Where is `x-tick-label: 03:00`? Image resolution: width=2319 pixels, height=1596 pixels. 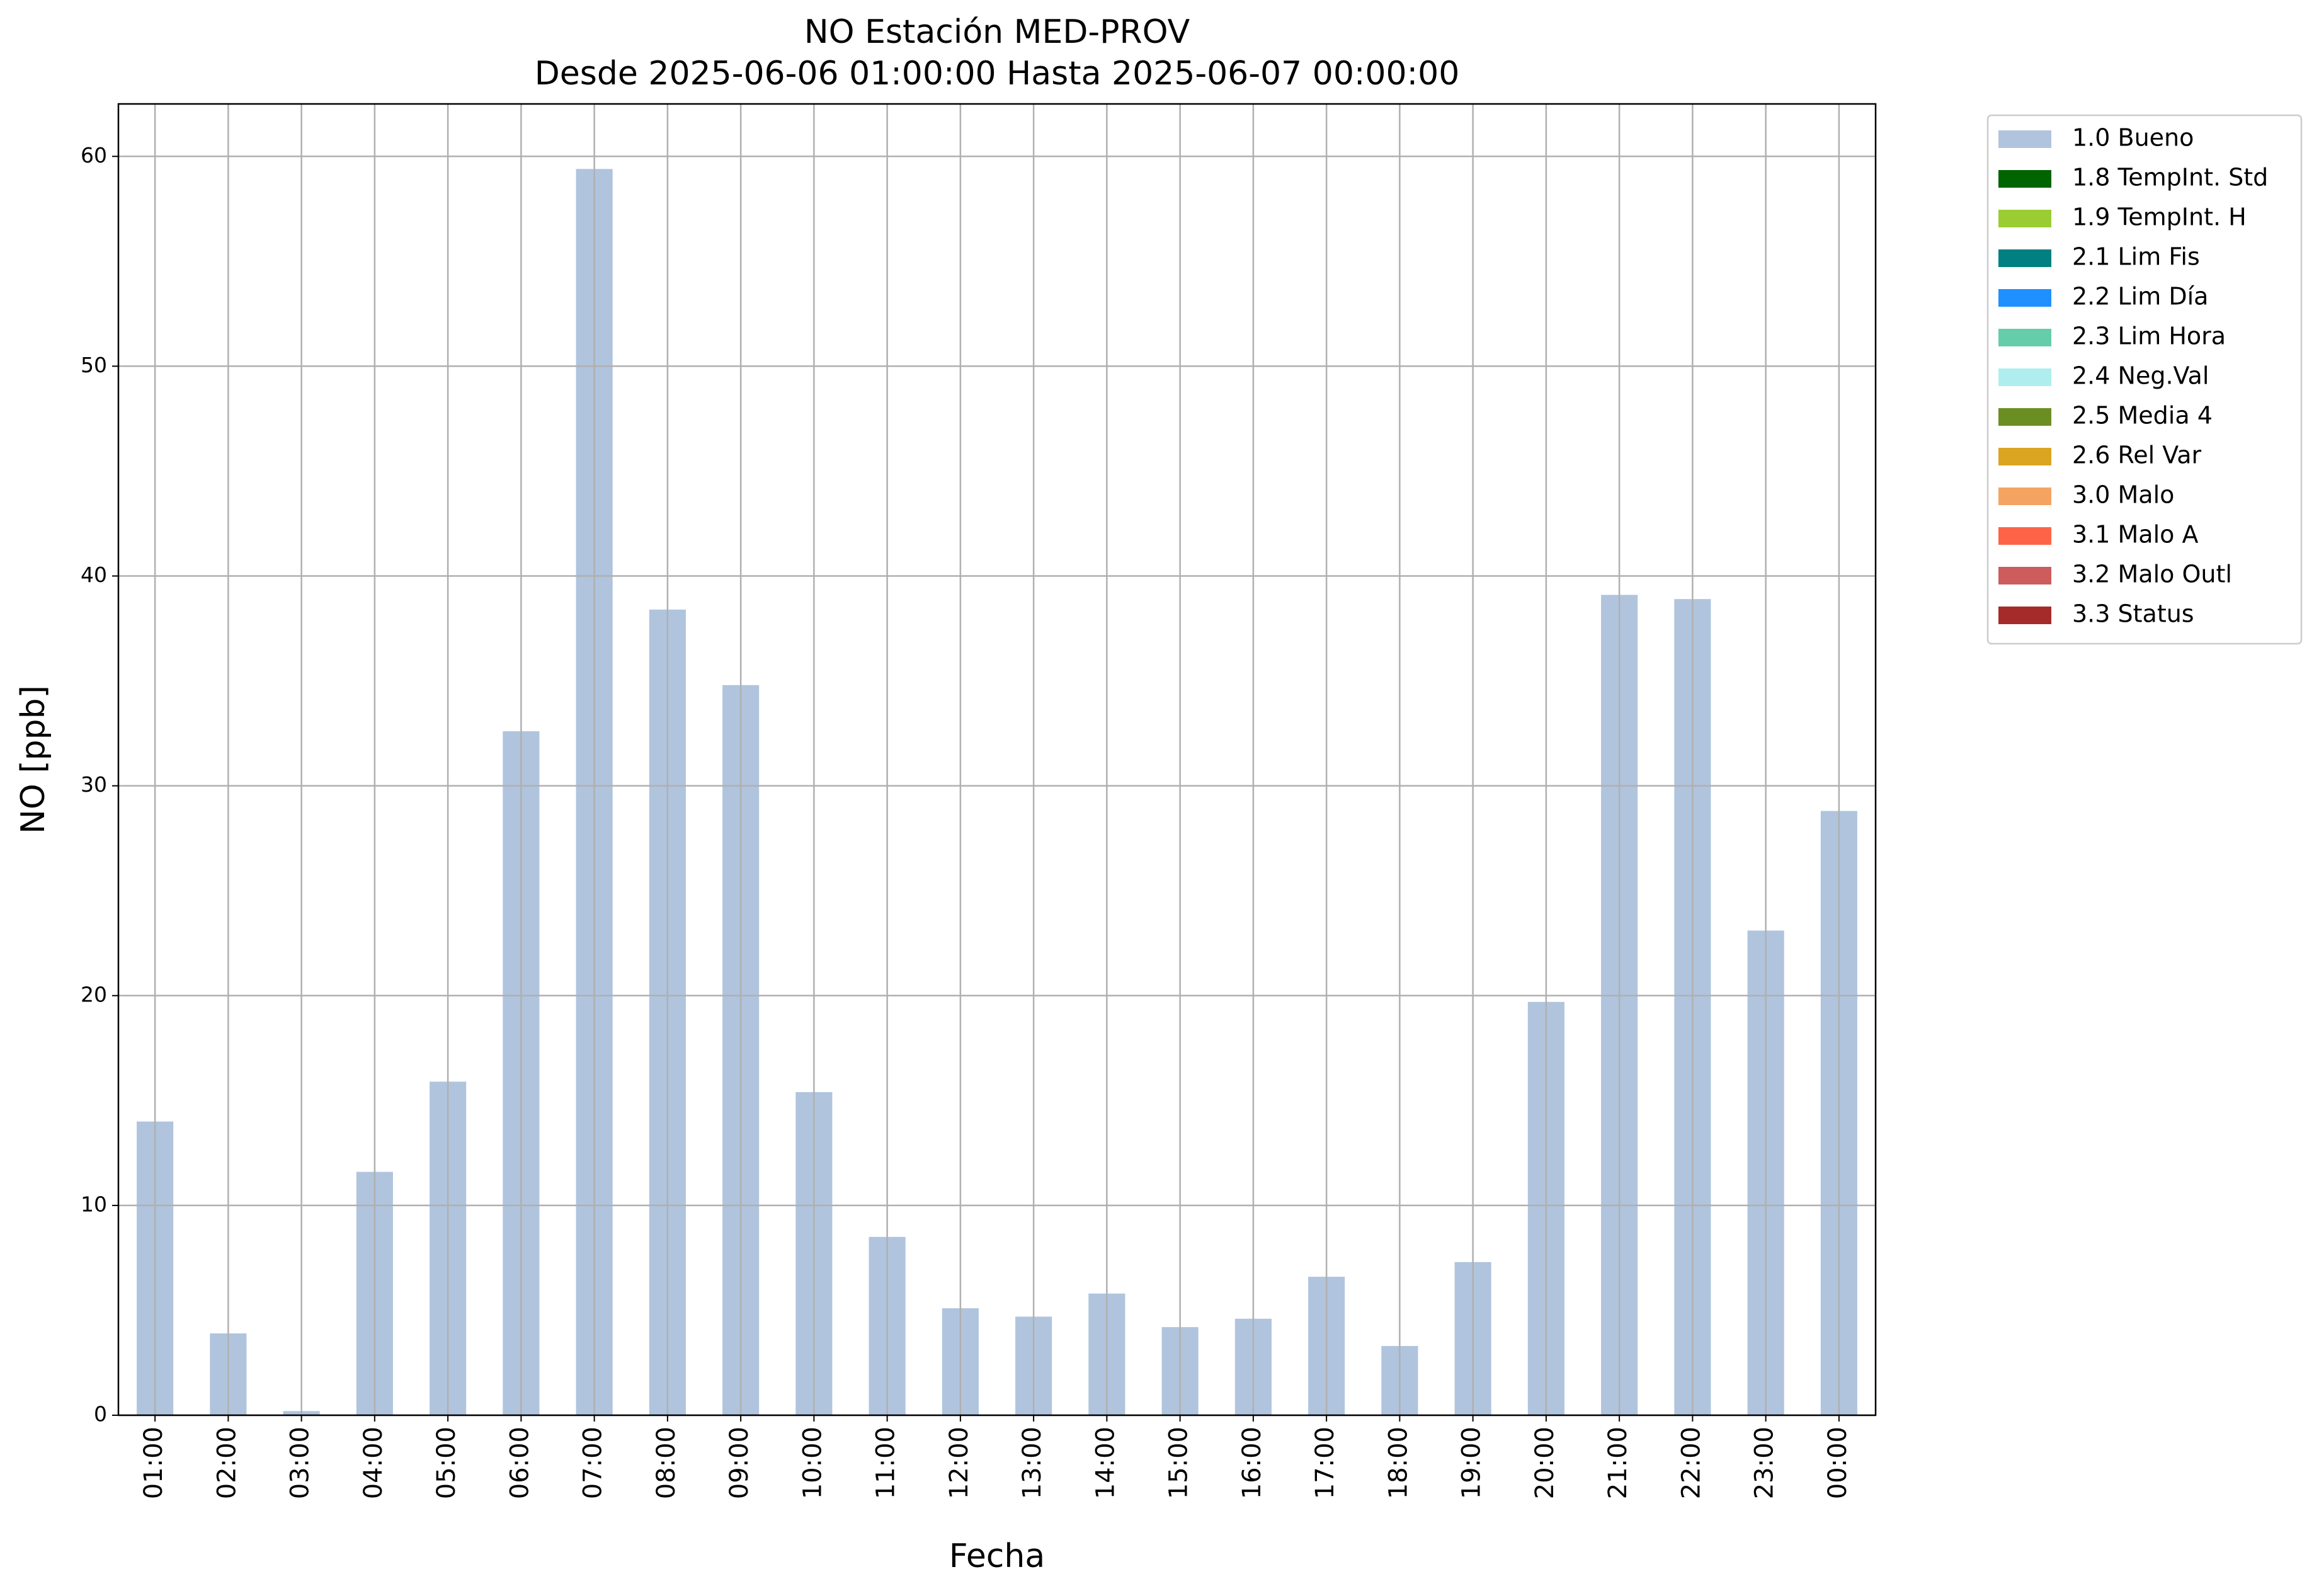 x-tick-label: 03:00 is located at coordinates (300, 1463).